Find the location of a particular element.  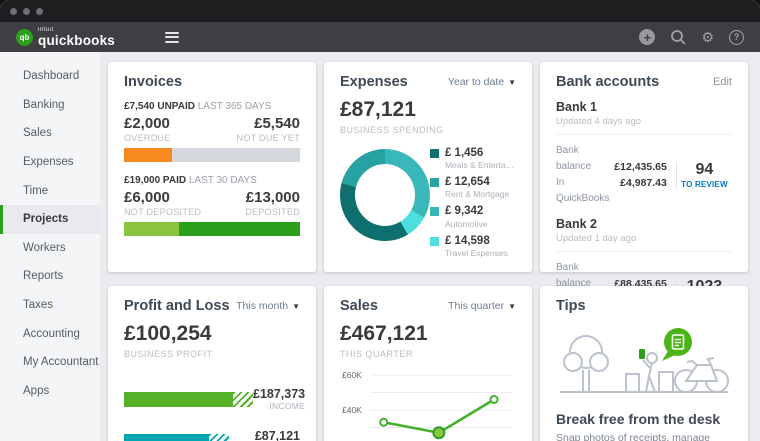

help-icon: ? is located at coordinates (736, 37).